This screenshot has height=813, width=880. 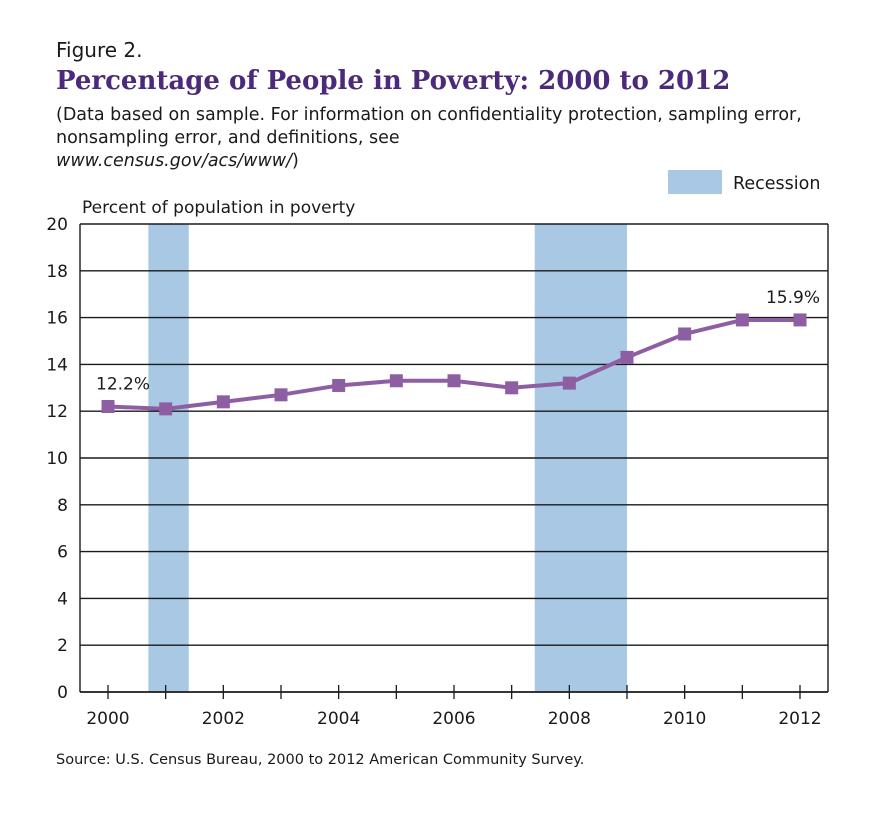 I want to click on data-point-2005, so click(x=396, y=381).